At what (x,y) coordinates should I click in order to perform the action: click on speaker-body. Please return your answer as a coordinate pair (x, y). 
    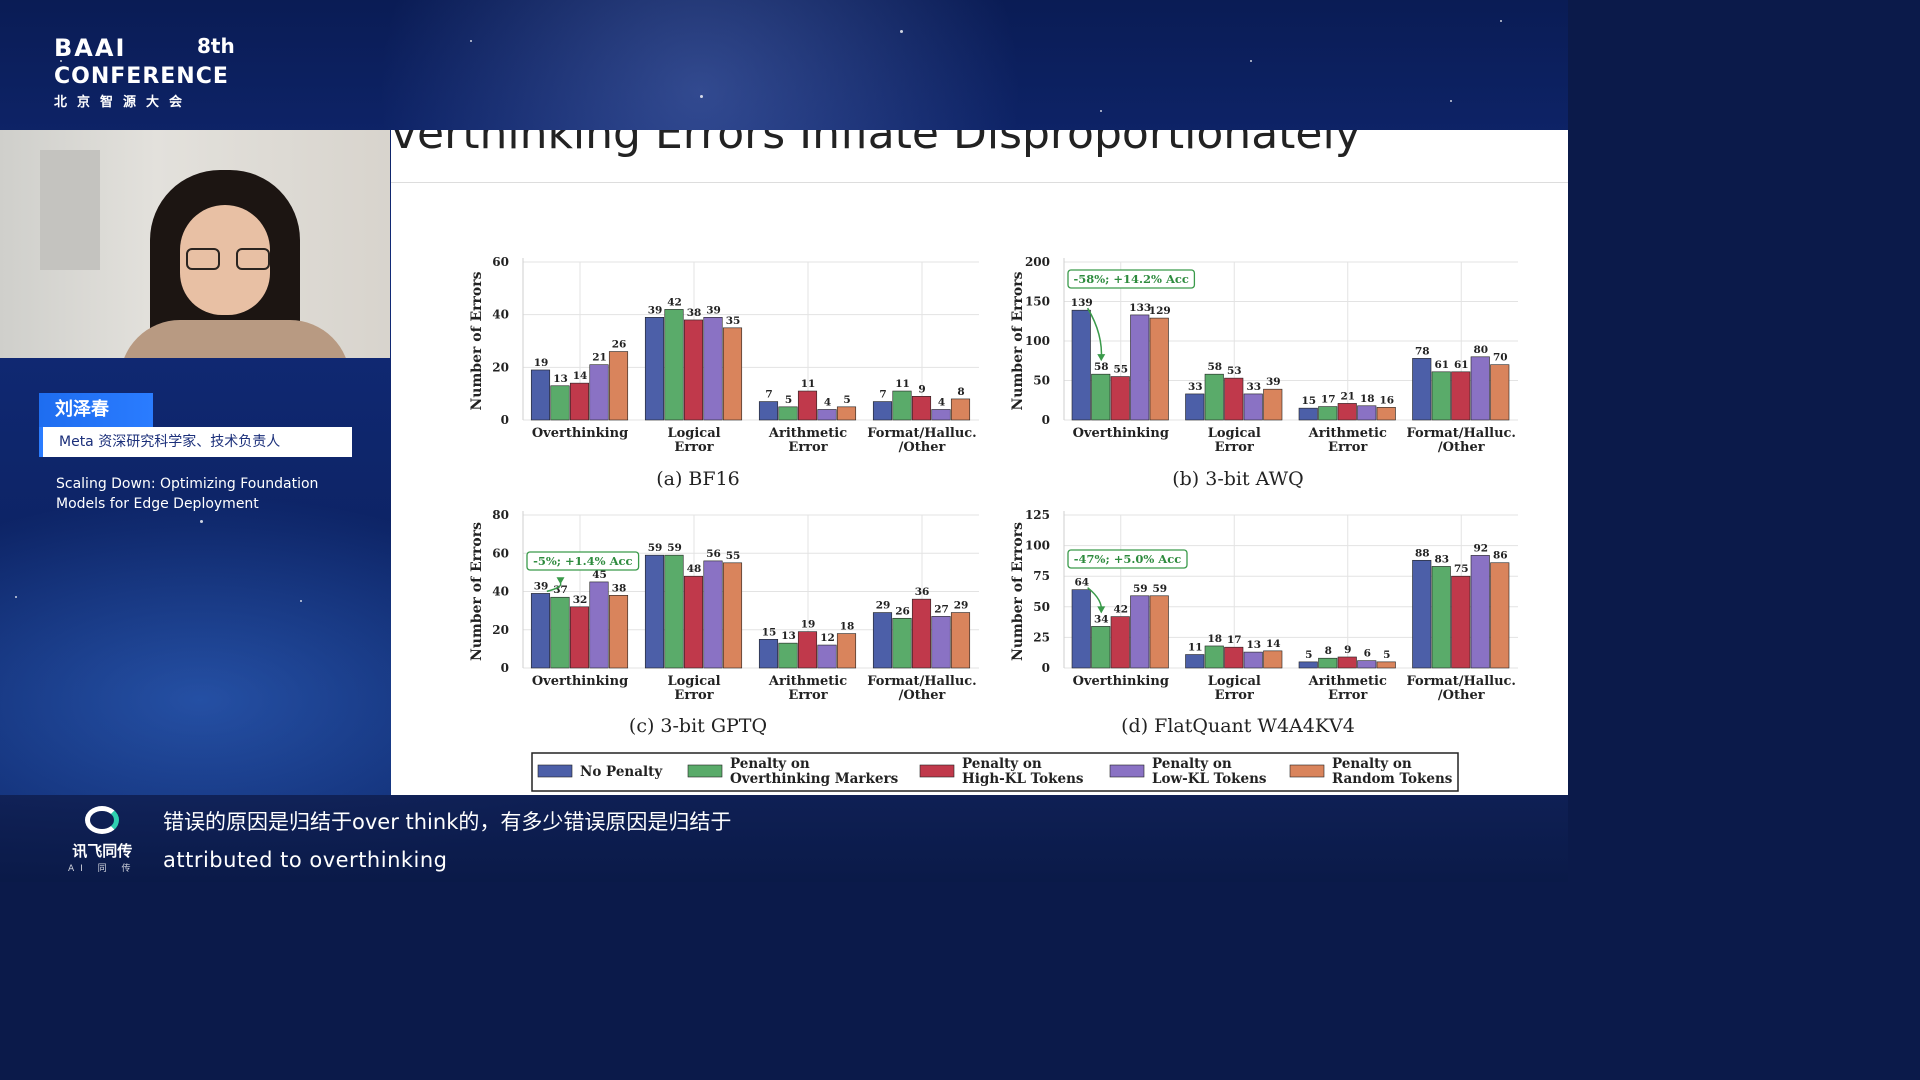
    Looking at the image, I should click on (235, 339).